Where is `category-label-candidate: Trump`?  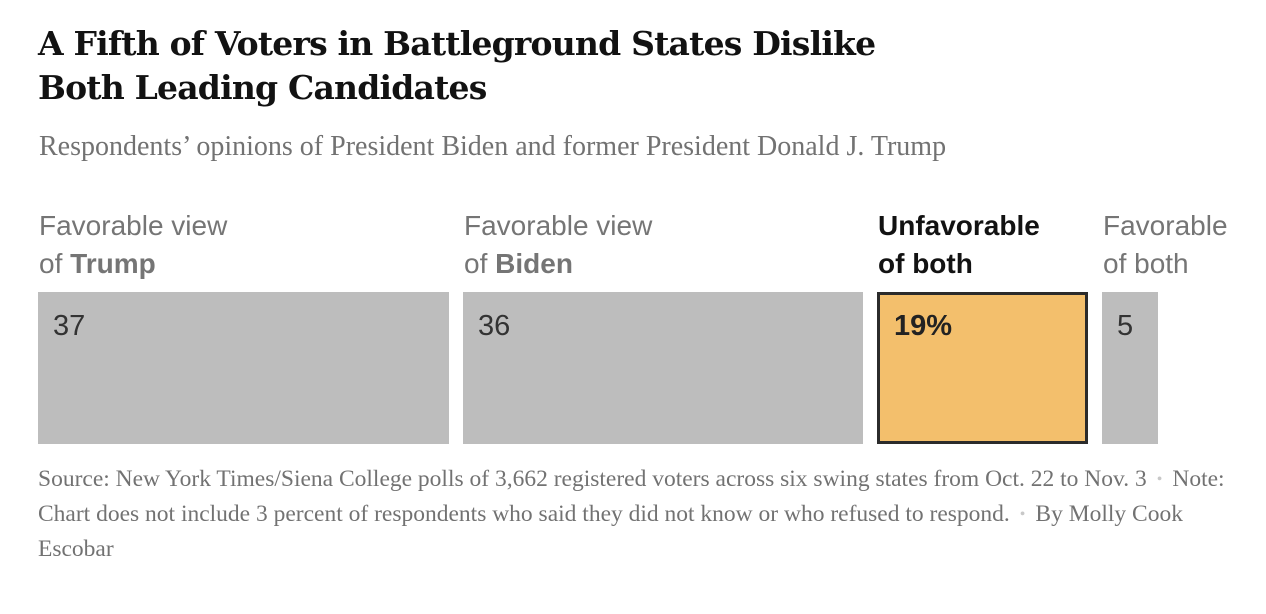
category-label-candidate: Trump is located at coordinates (113, 263).